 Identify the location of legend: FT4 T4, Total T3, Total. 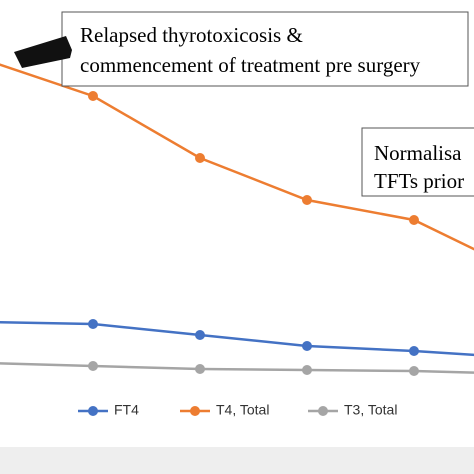
(237, 410).